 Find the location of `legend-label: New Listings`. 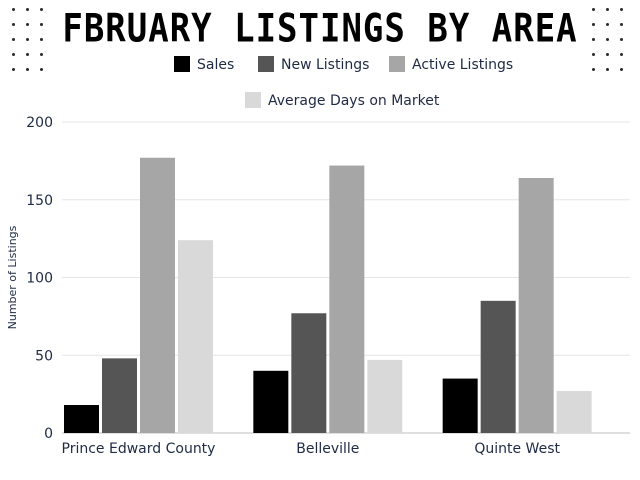

legend-label: New Listings is located at coordinates (325, 65).